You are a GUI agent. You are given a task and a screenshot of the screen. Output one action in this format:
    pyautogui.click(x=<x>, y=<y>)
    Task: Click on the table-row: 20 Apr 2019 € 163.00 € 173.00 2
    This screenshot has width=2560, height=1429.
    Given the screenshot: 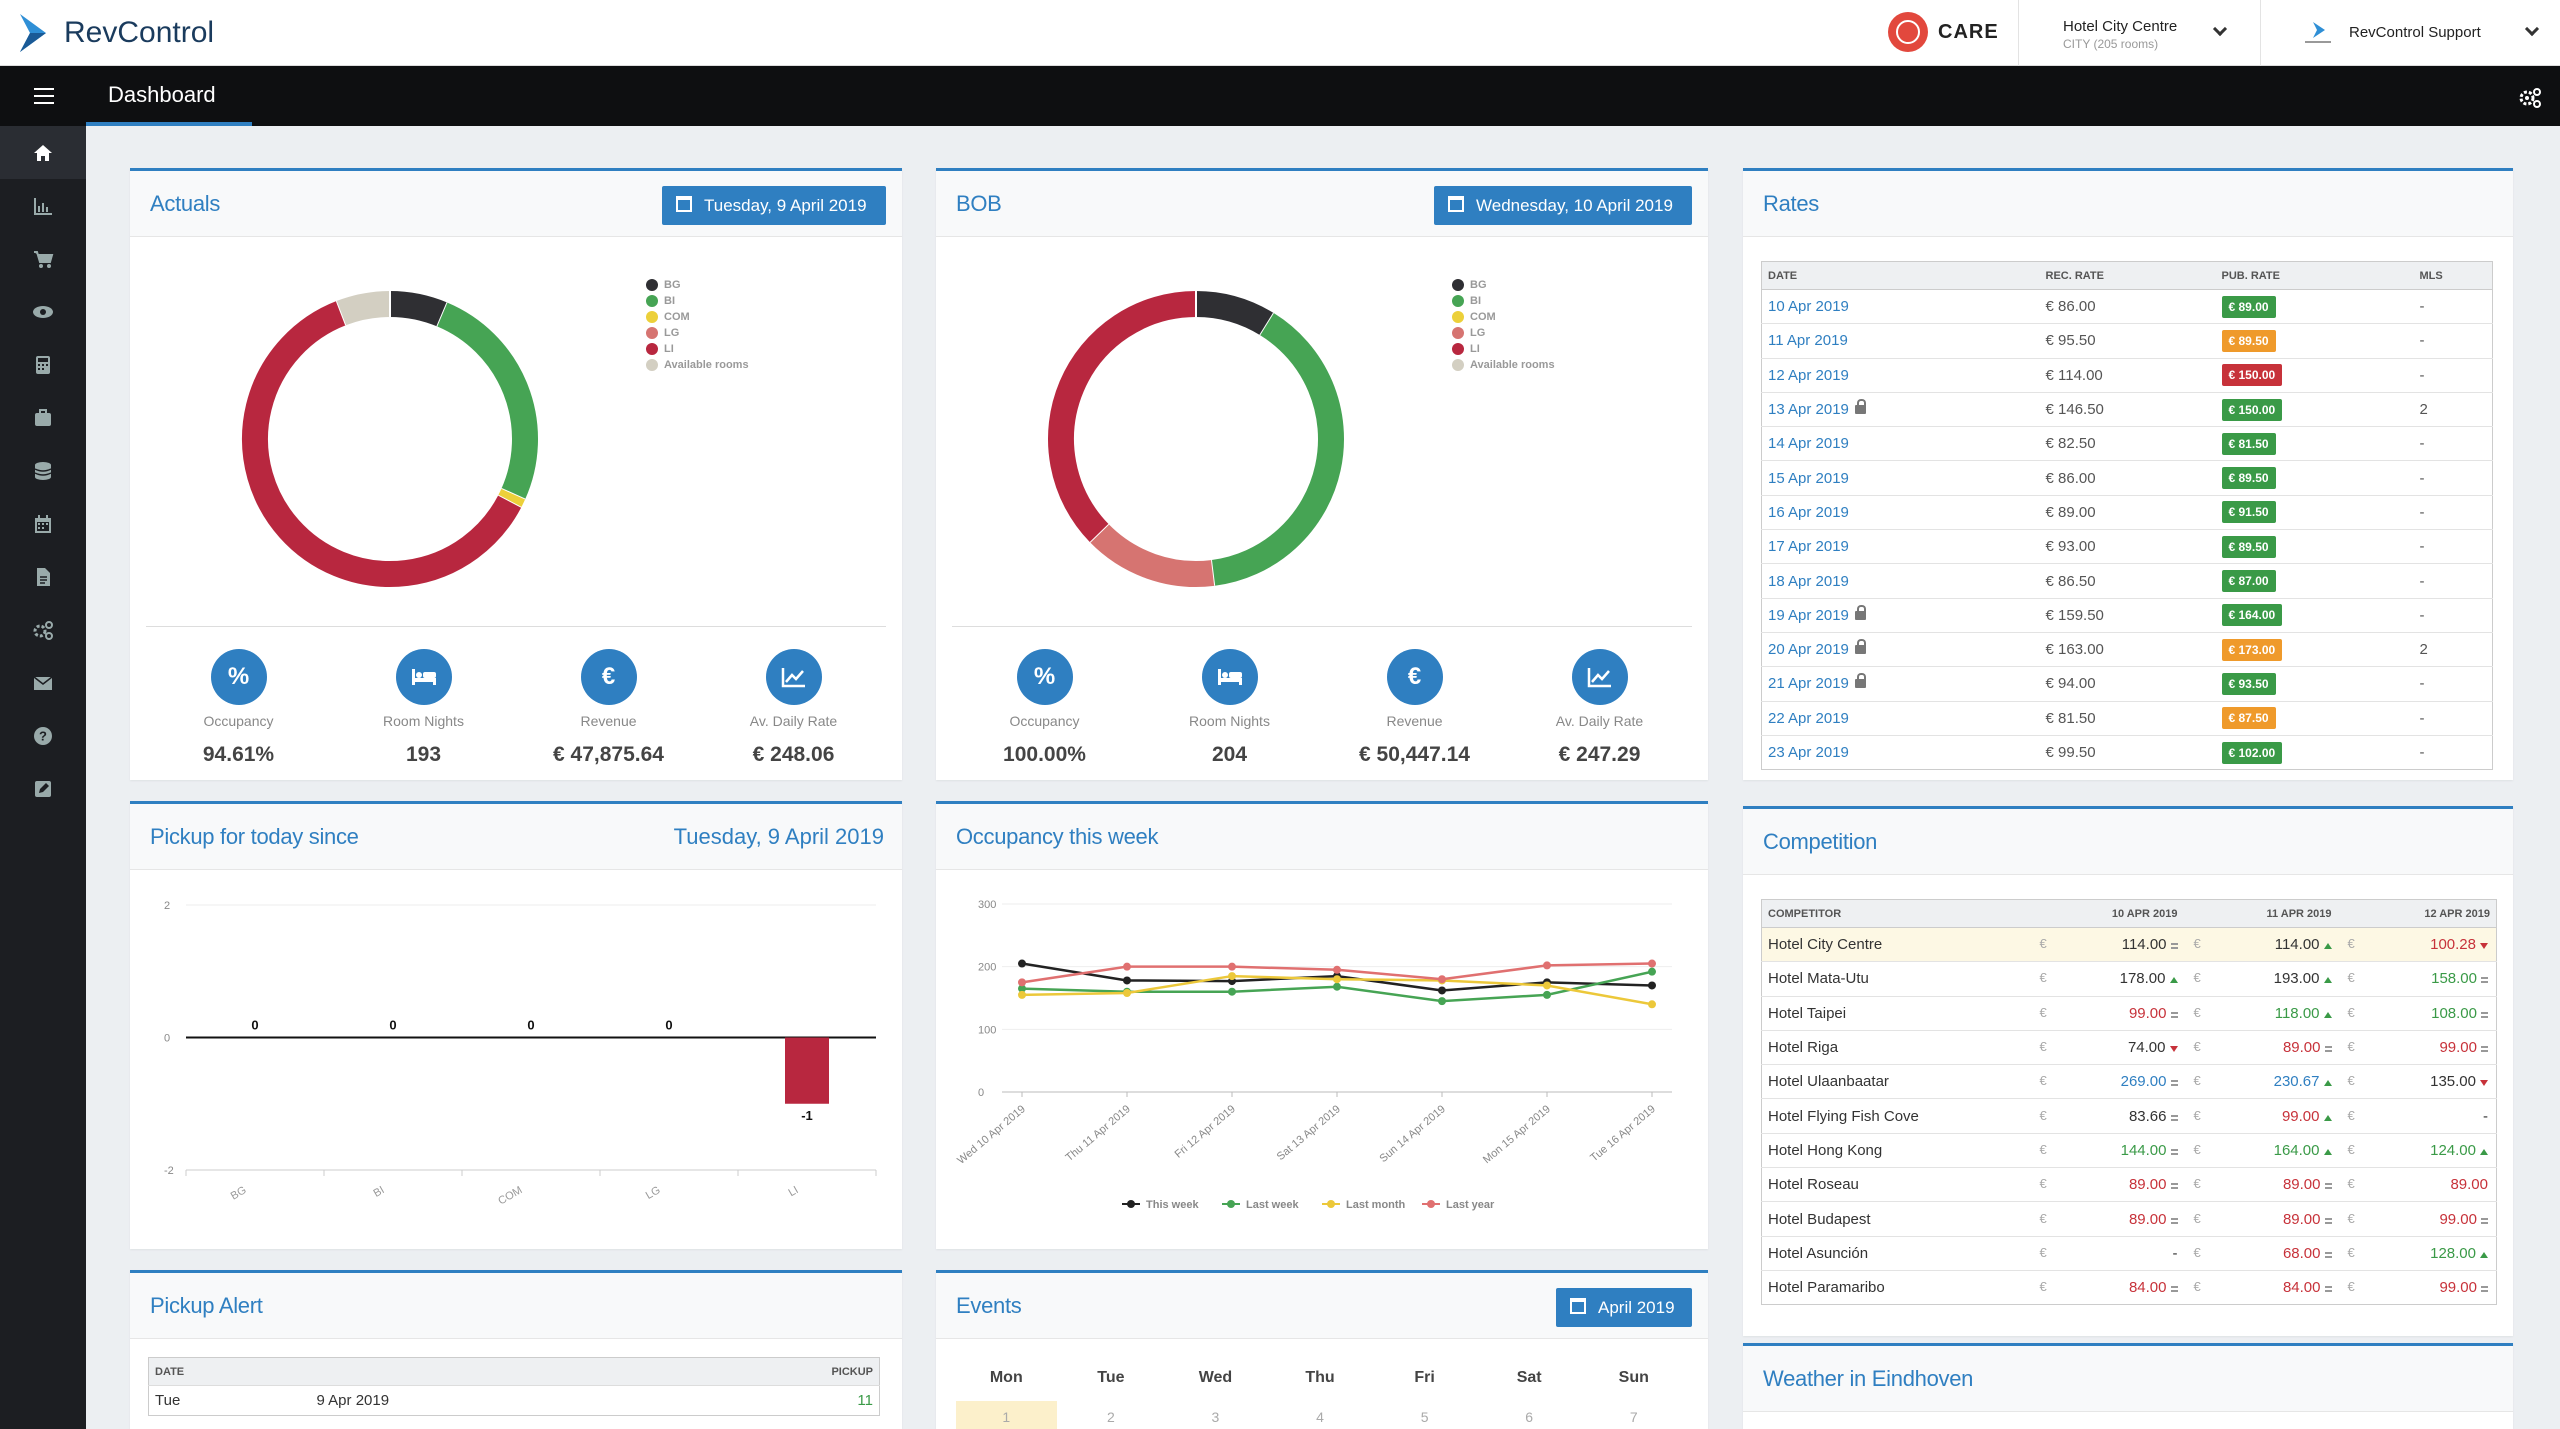 What is the action you would take?
    pyautogui.click(x=2127, y=649)
    